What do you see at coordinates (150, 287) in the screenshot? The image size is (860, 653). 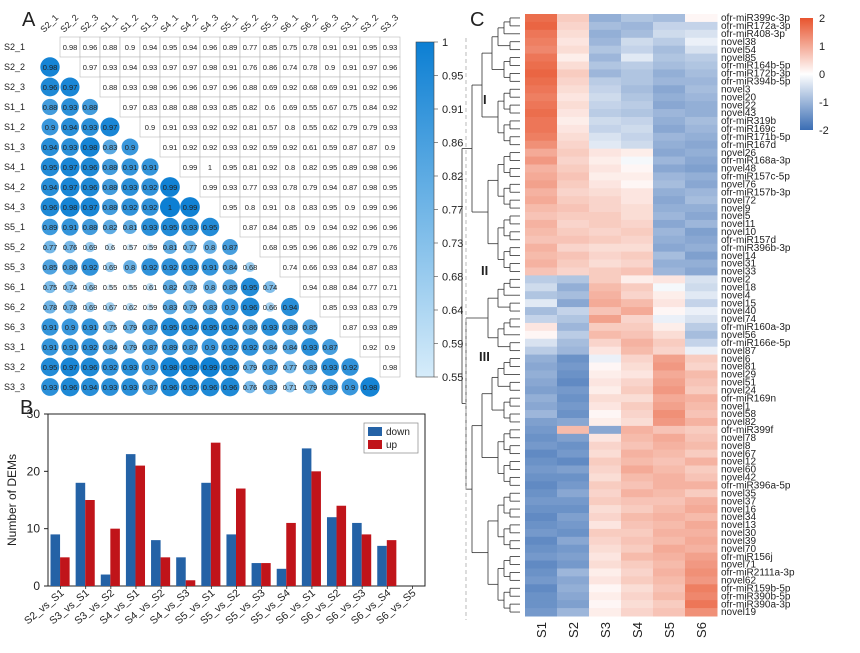 I see `lower-value: 0.61` at bounding box center [150, 287].